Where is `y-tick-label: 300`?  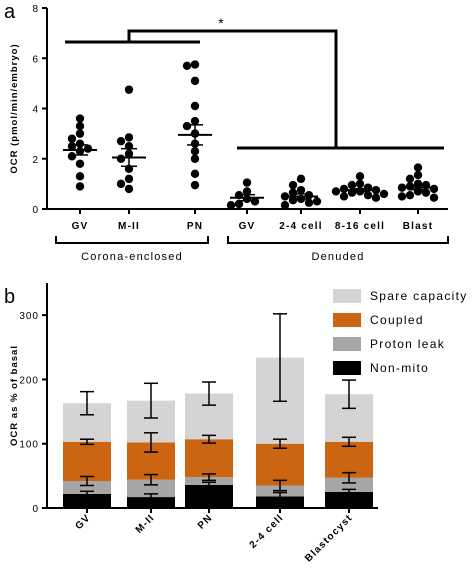 y-tick-label: 300 is located at coordinates (29, 316).